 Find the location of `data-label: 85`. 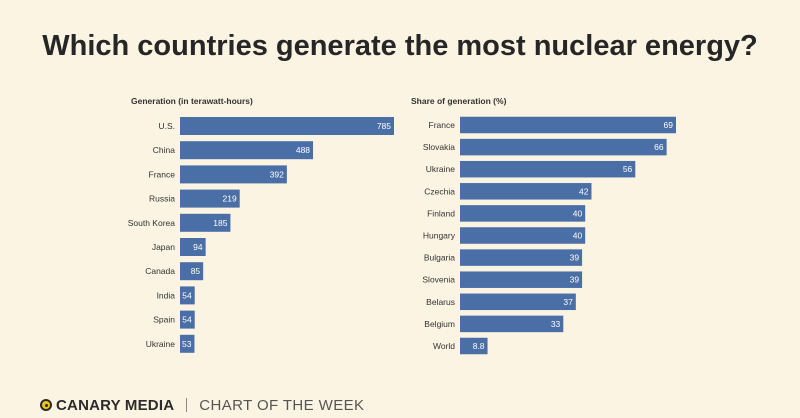

data-label: 85 is located at coordinates (196, 271).